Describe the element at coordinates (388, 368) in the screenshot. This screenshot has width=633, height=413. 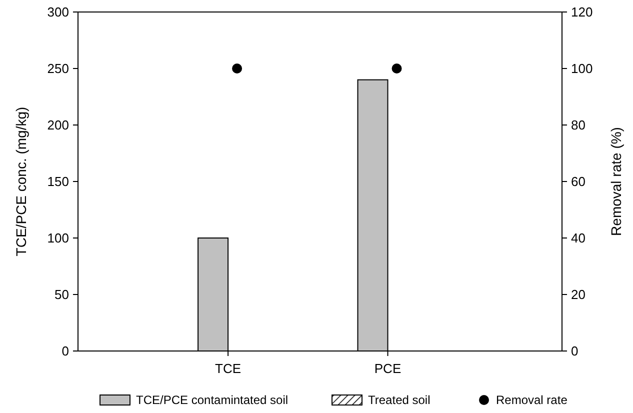
I see `x-tick-label: PCE` at that location.